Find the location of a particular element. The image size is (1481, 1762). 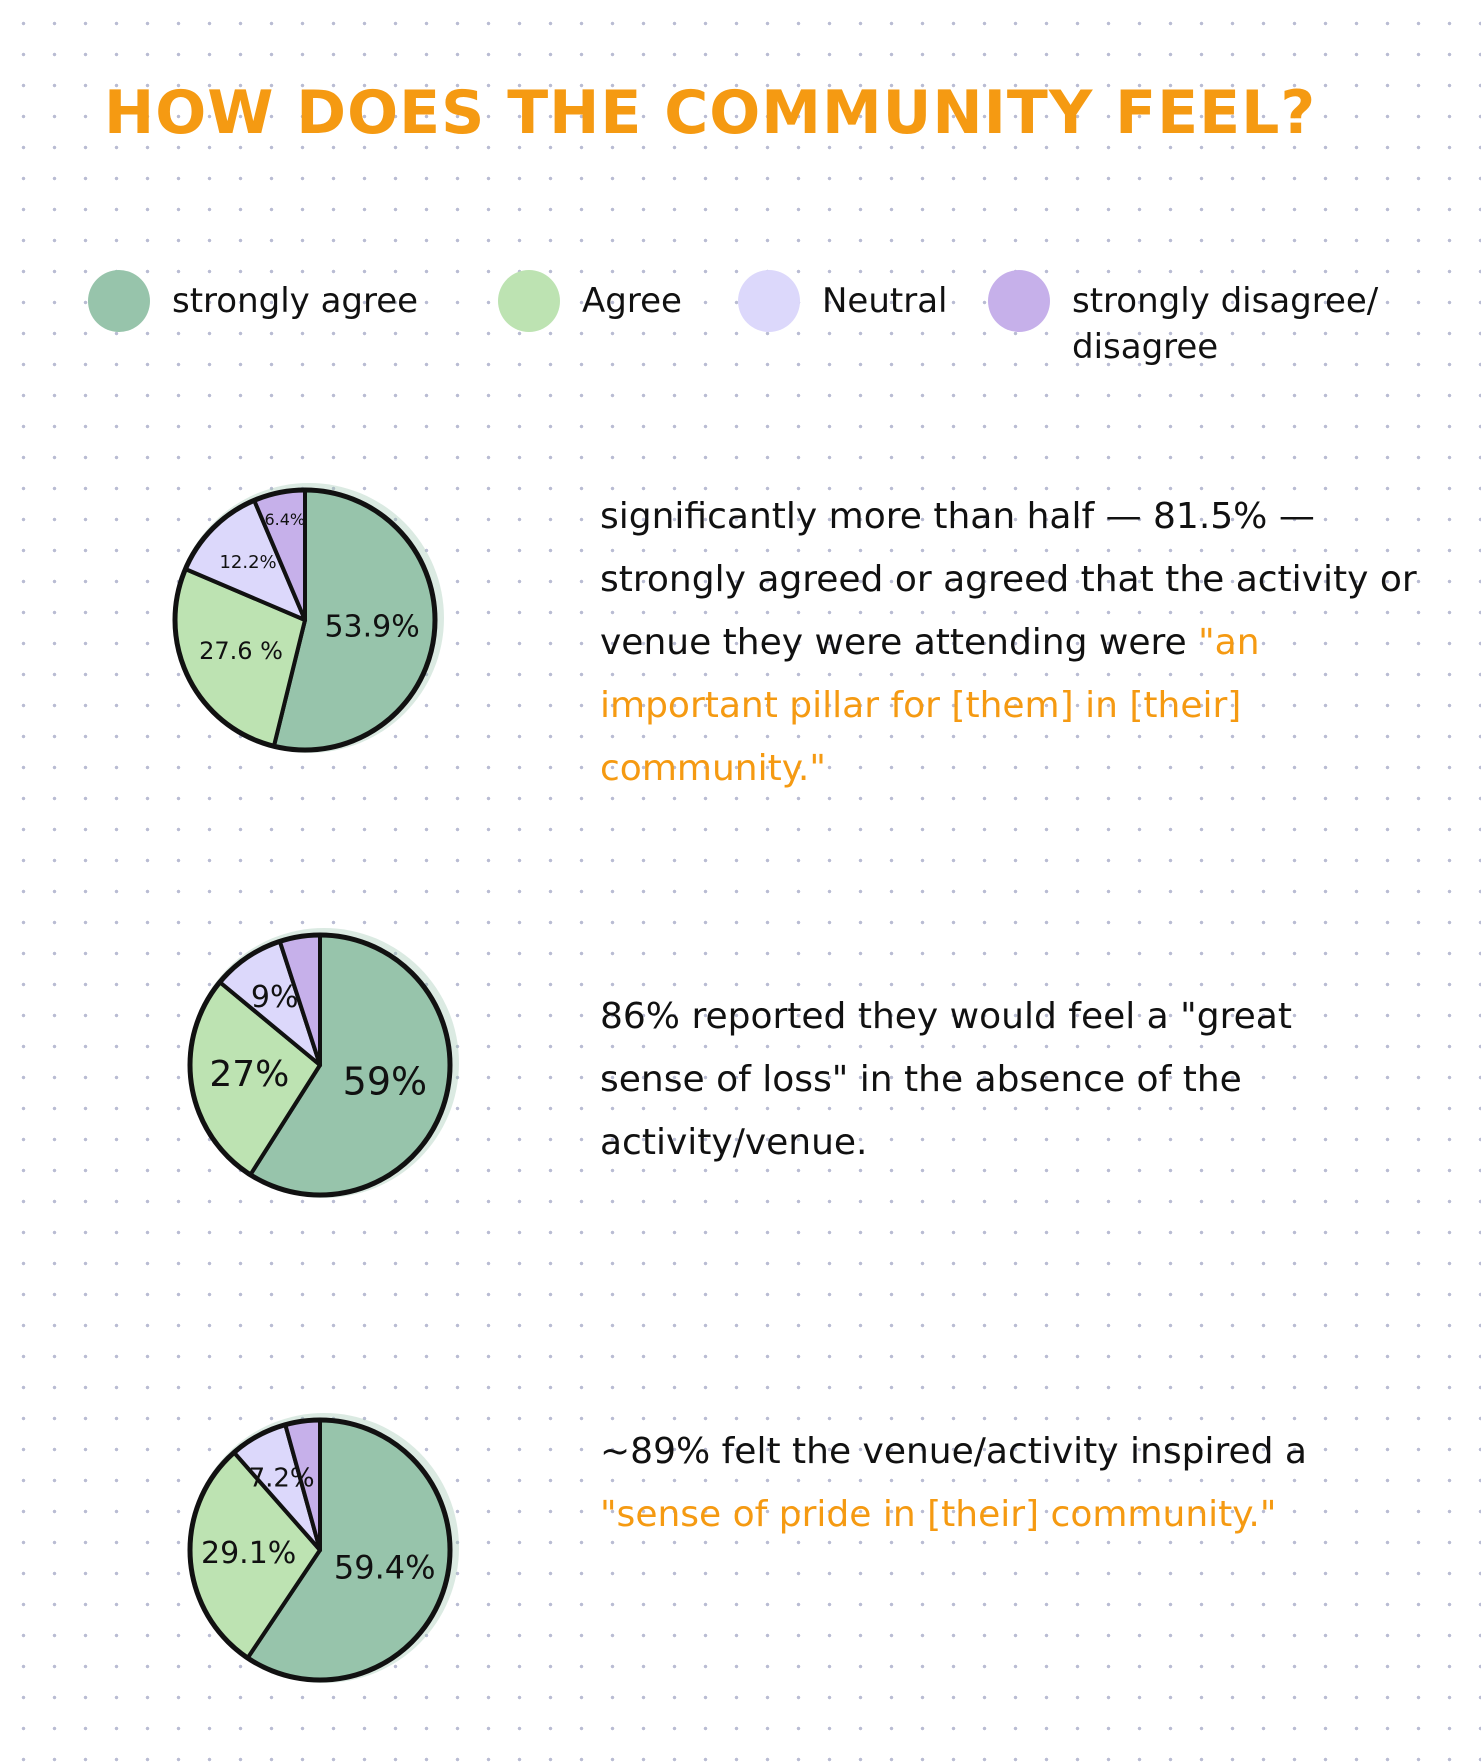

pie-data-label: 59% is located at coordinates (385, 1081).